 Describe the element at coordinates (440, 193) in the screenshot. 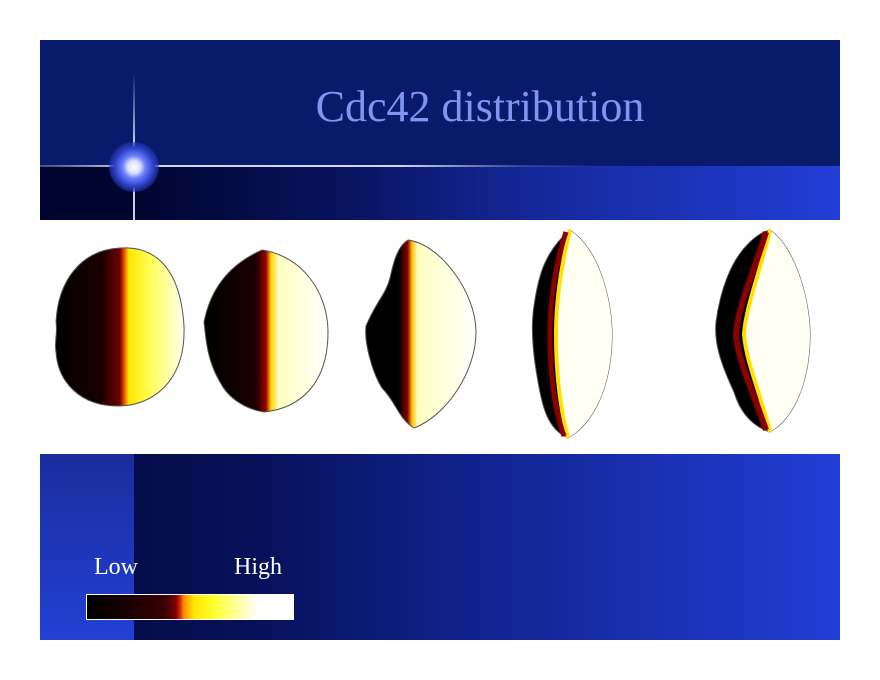

I see `header-gradient-band` at that location.